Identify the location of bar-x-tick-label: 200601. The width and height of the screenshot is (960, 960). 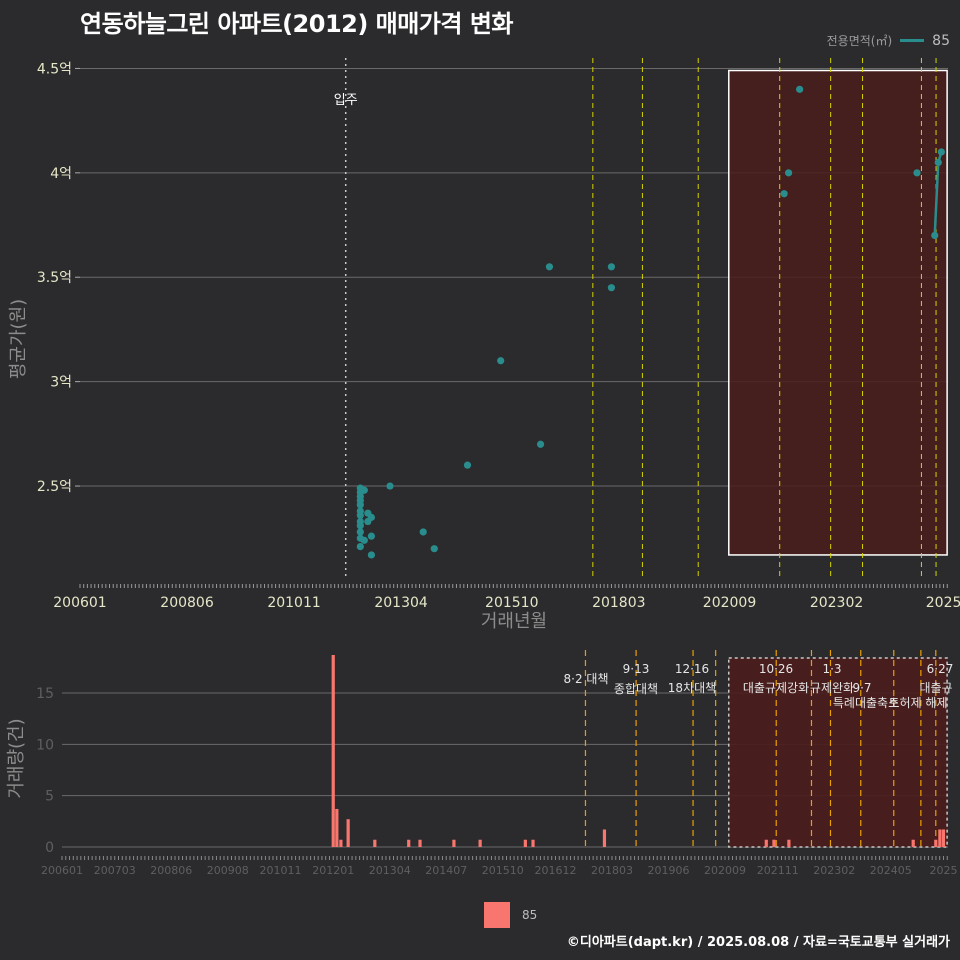
(62, 870).